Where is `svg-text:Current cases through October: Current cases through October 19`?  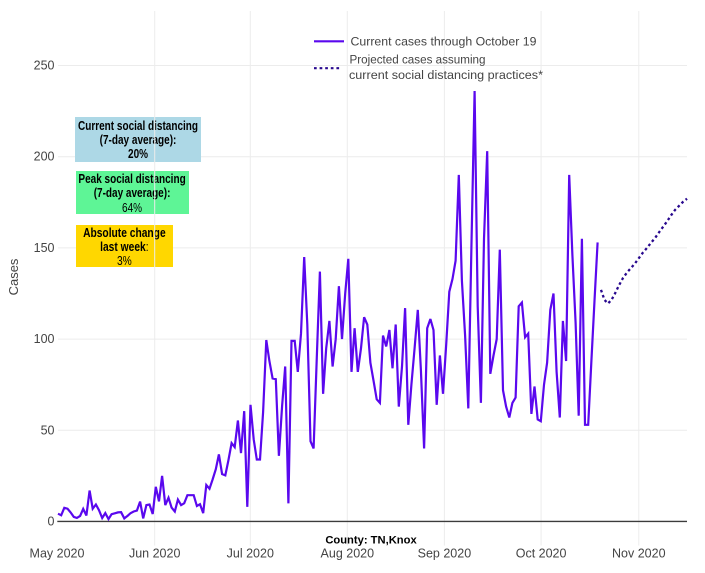
svg-text:Current cases through October: Current cases through October 19 is located at coordinates (444, 41).